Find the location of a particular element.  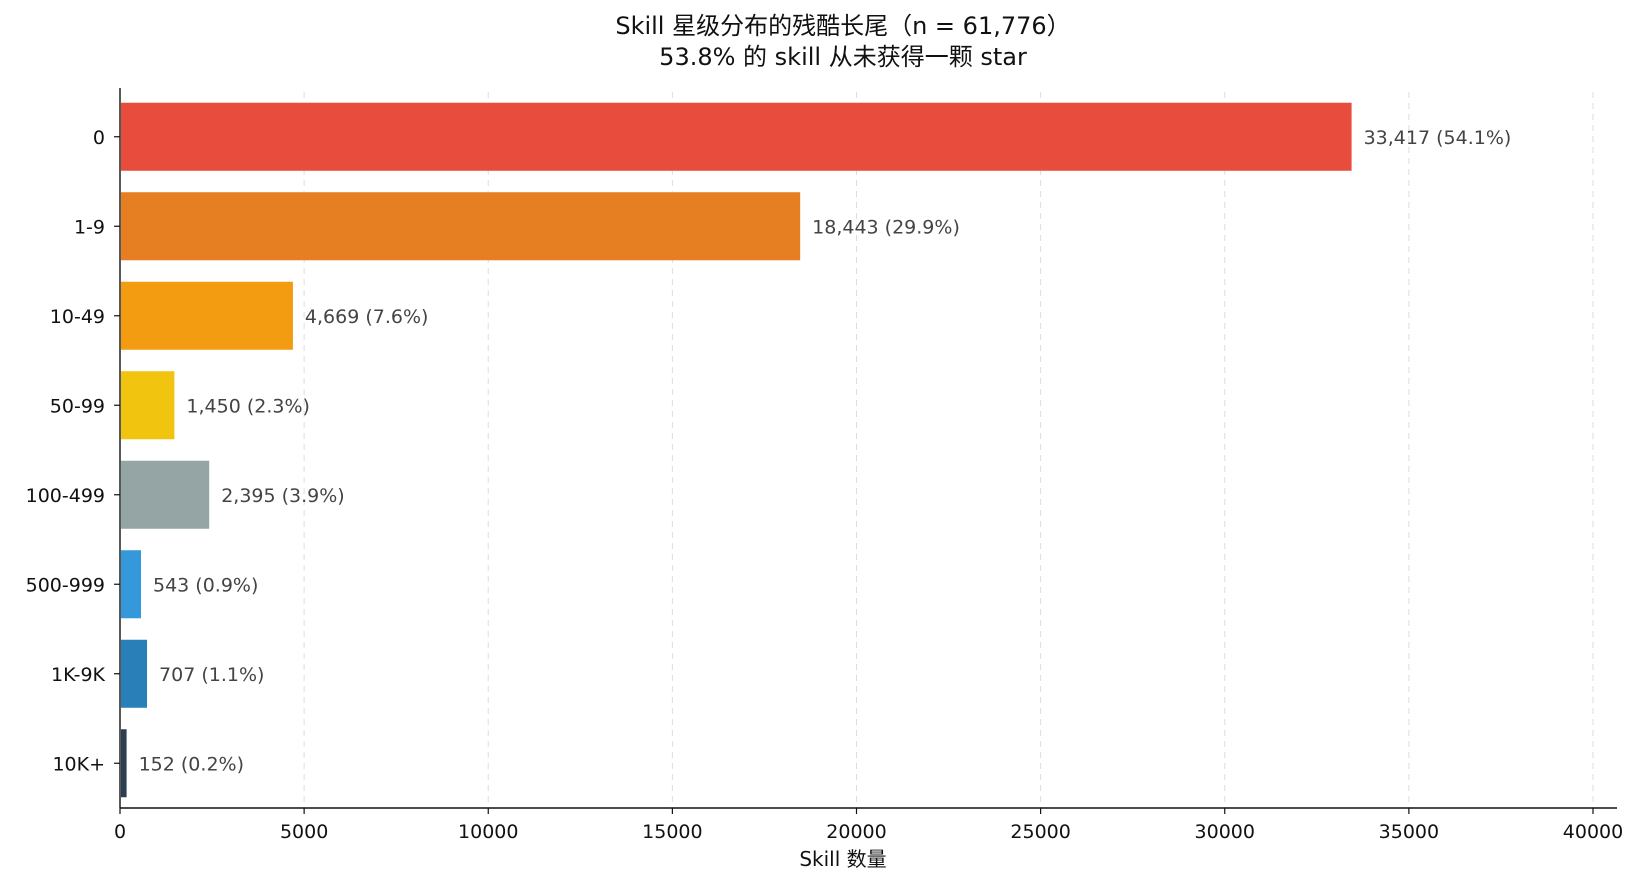

value-label-500-999: 543 (0.9%) is located at coordinates (205, 585).